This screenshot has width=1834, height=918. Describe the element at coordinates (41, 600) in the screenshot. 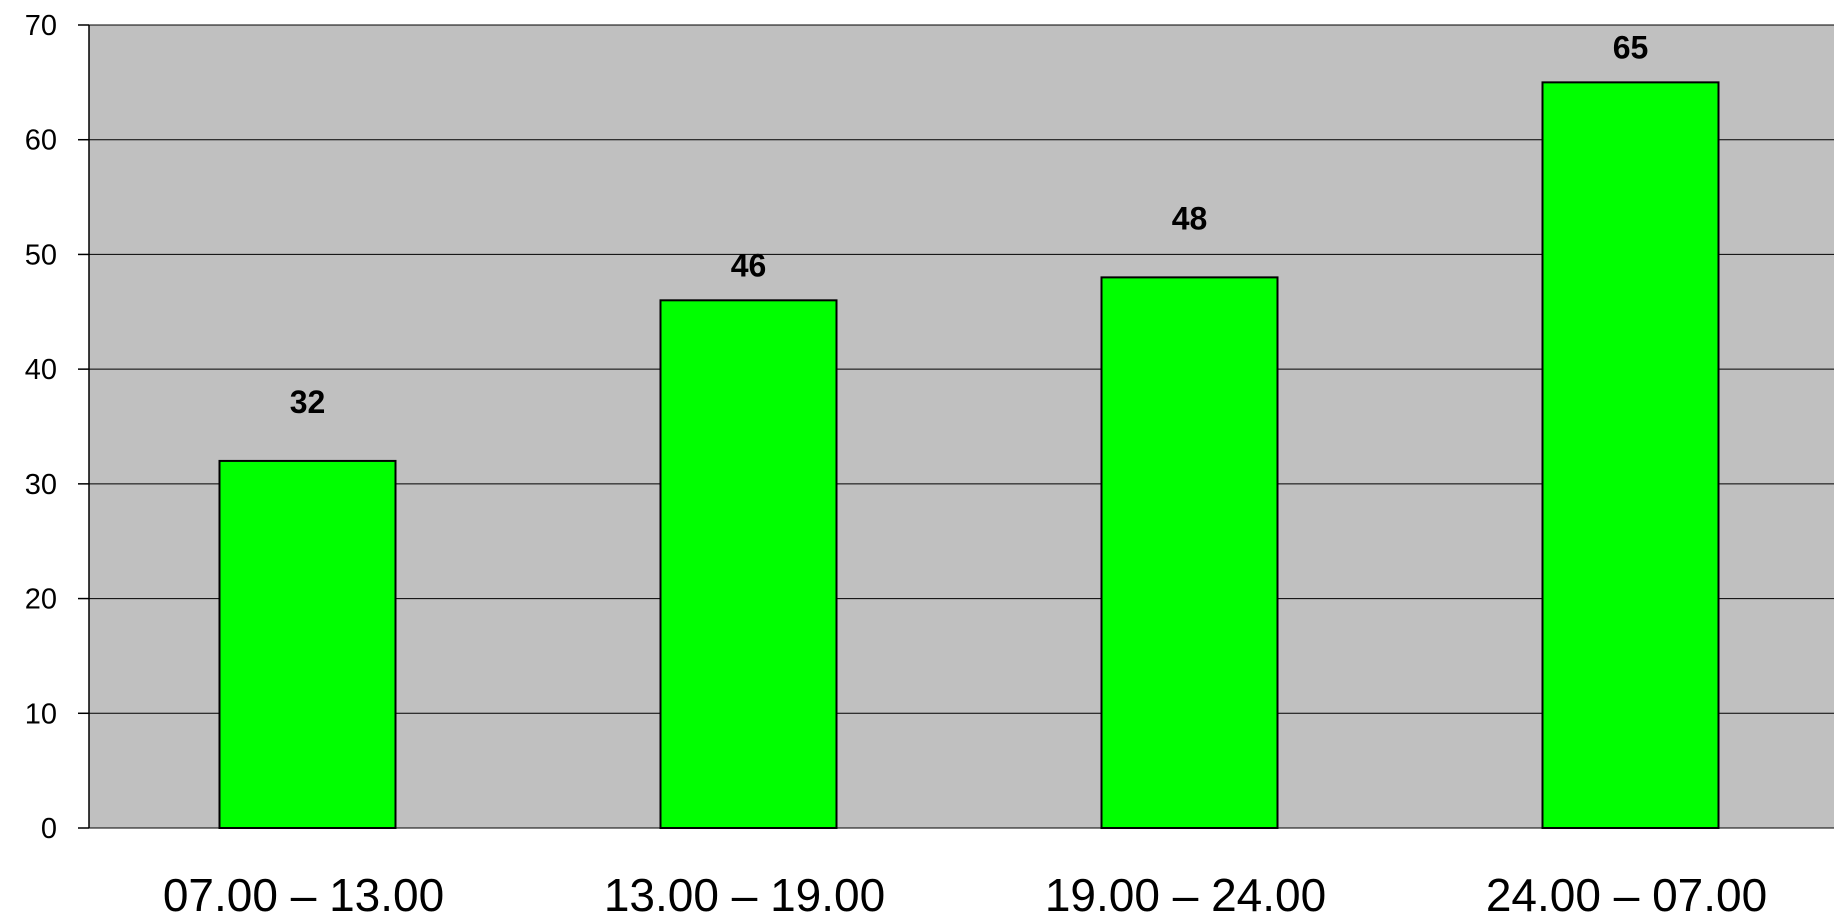

I see `y-tick-label: 20` at that location.